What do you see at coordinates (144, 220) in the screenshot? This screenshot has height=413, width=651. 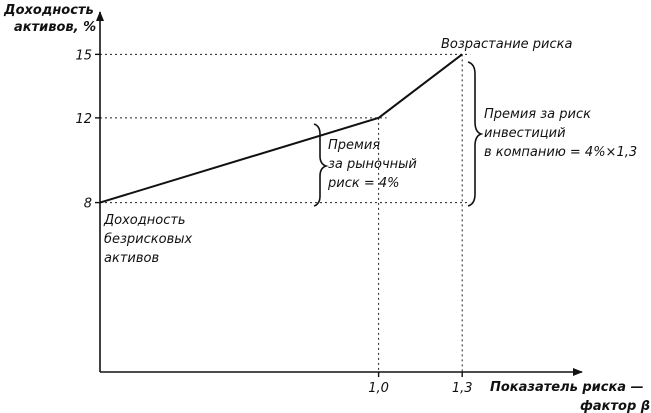 I see `risk-free-label-line-1: Доходность` at bounding box center [144, 220].